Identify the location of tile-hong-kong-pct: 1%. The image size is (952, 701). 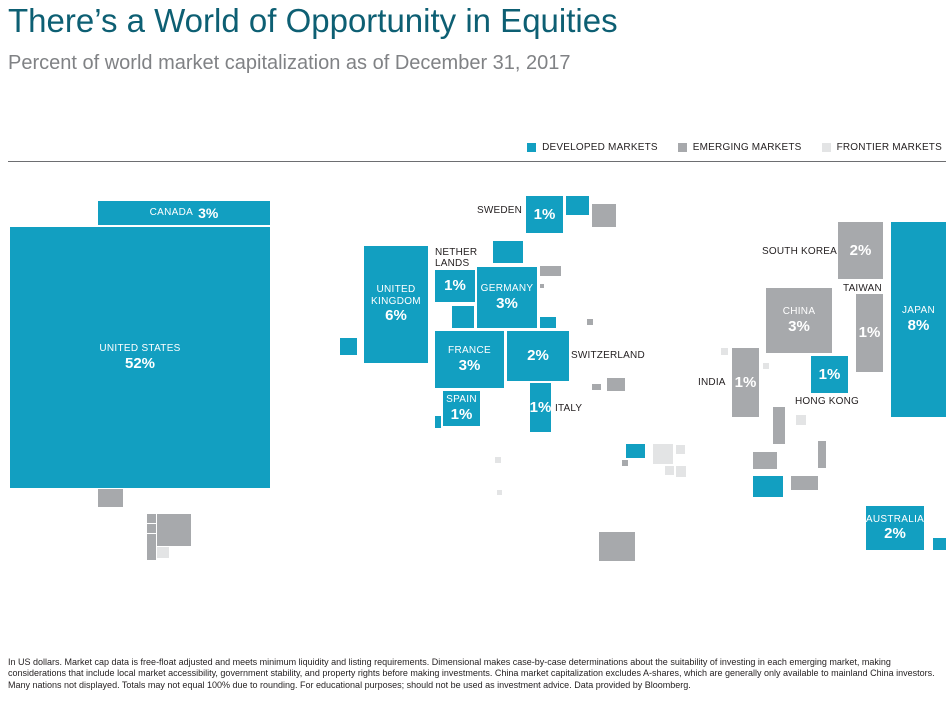
(829, 374).